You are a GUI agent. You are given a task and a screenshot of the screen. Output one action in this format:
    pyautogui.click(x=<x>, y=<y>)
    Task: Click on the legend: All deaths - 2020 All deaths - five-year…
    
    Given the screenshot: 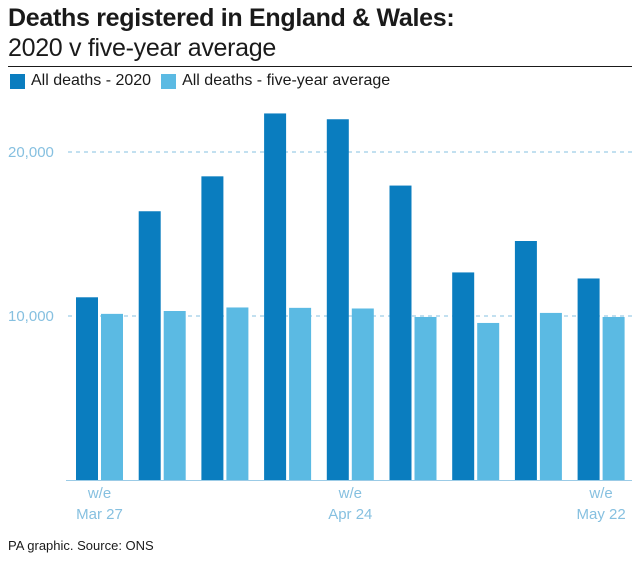 What is the action you would take?
    pyautogui.click(x=205, y=81)
    